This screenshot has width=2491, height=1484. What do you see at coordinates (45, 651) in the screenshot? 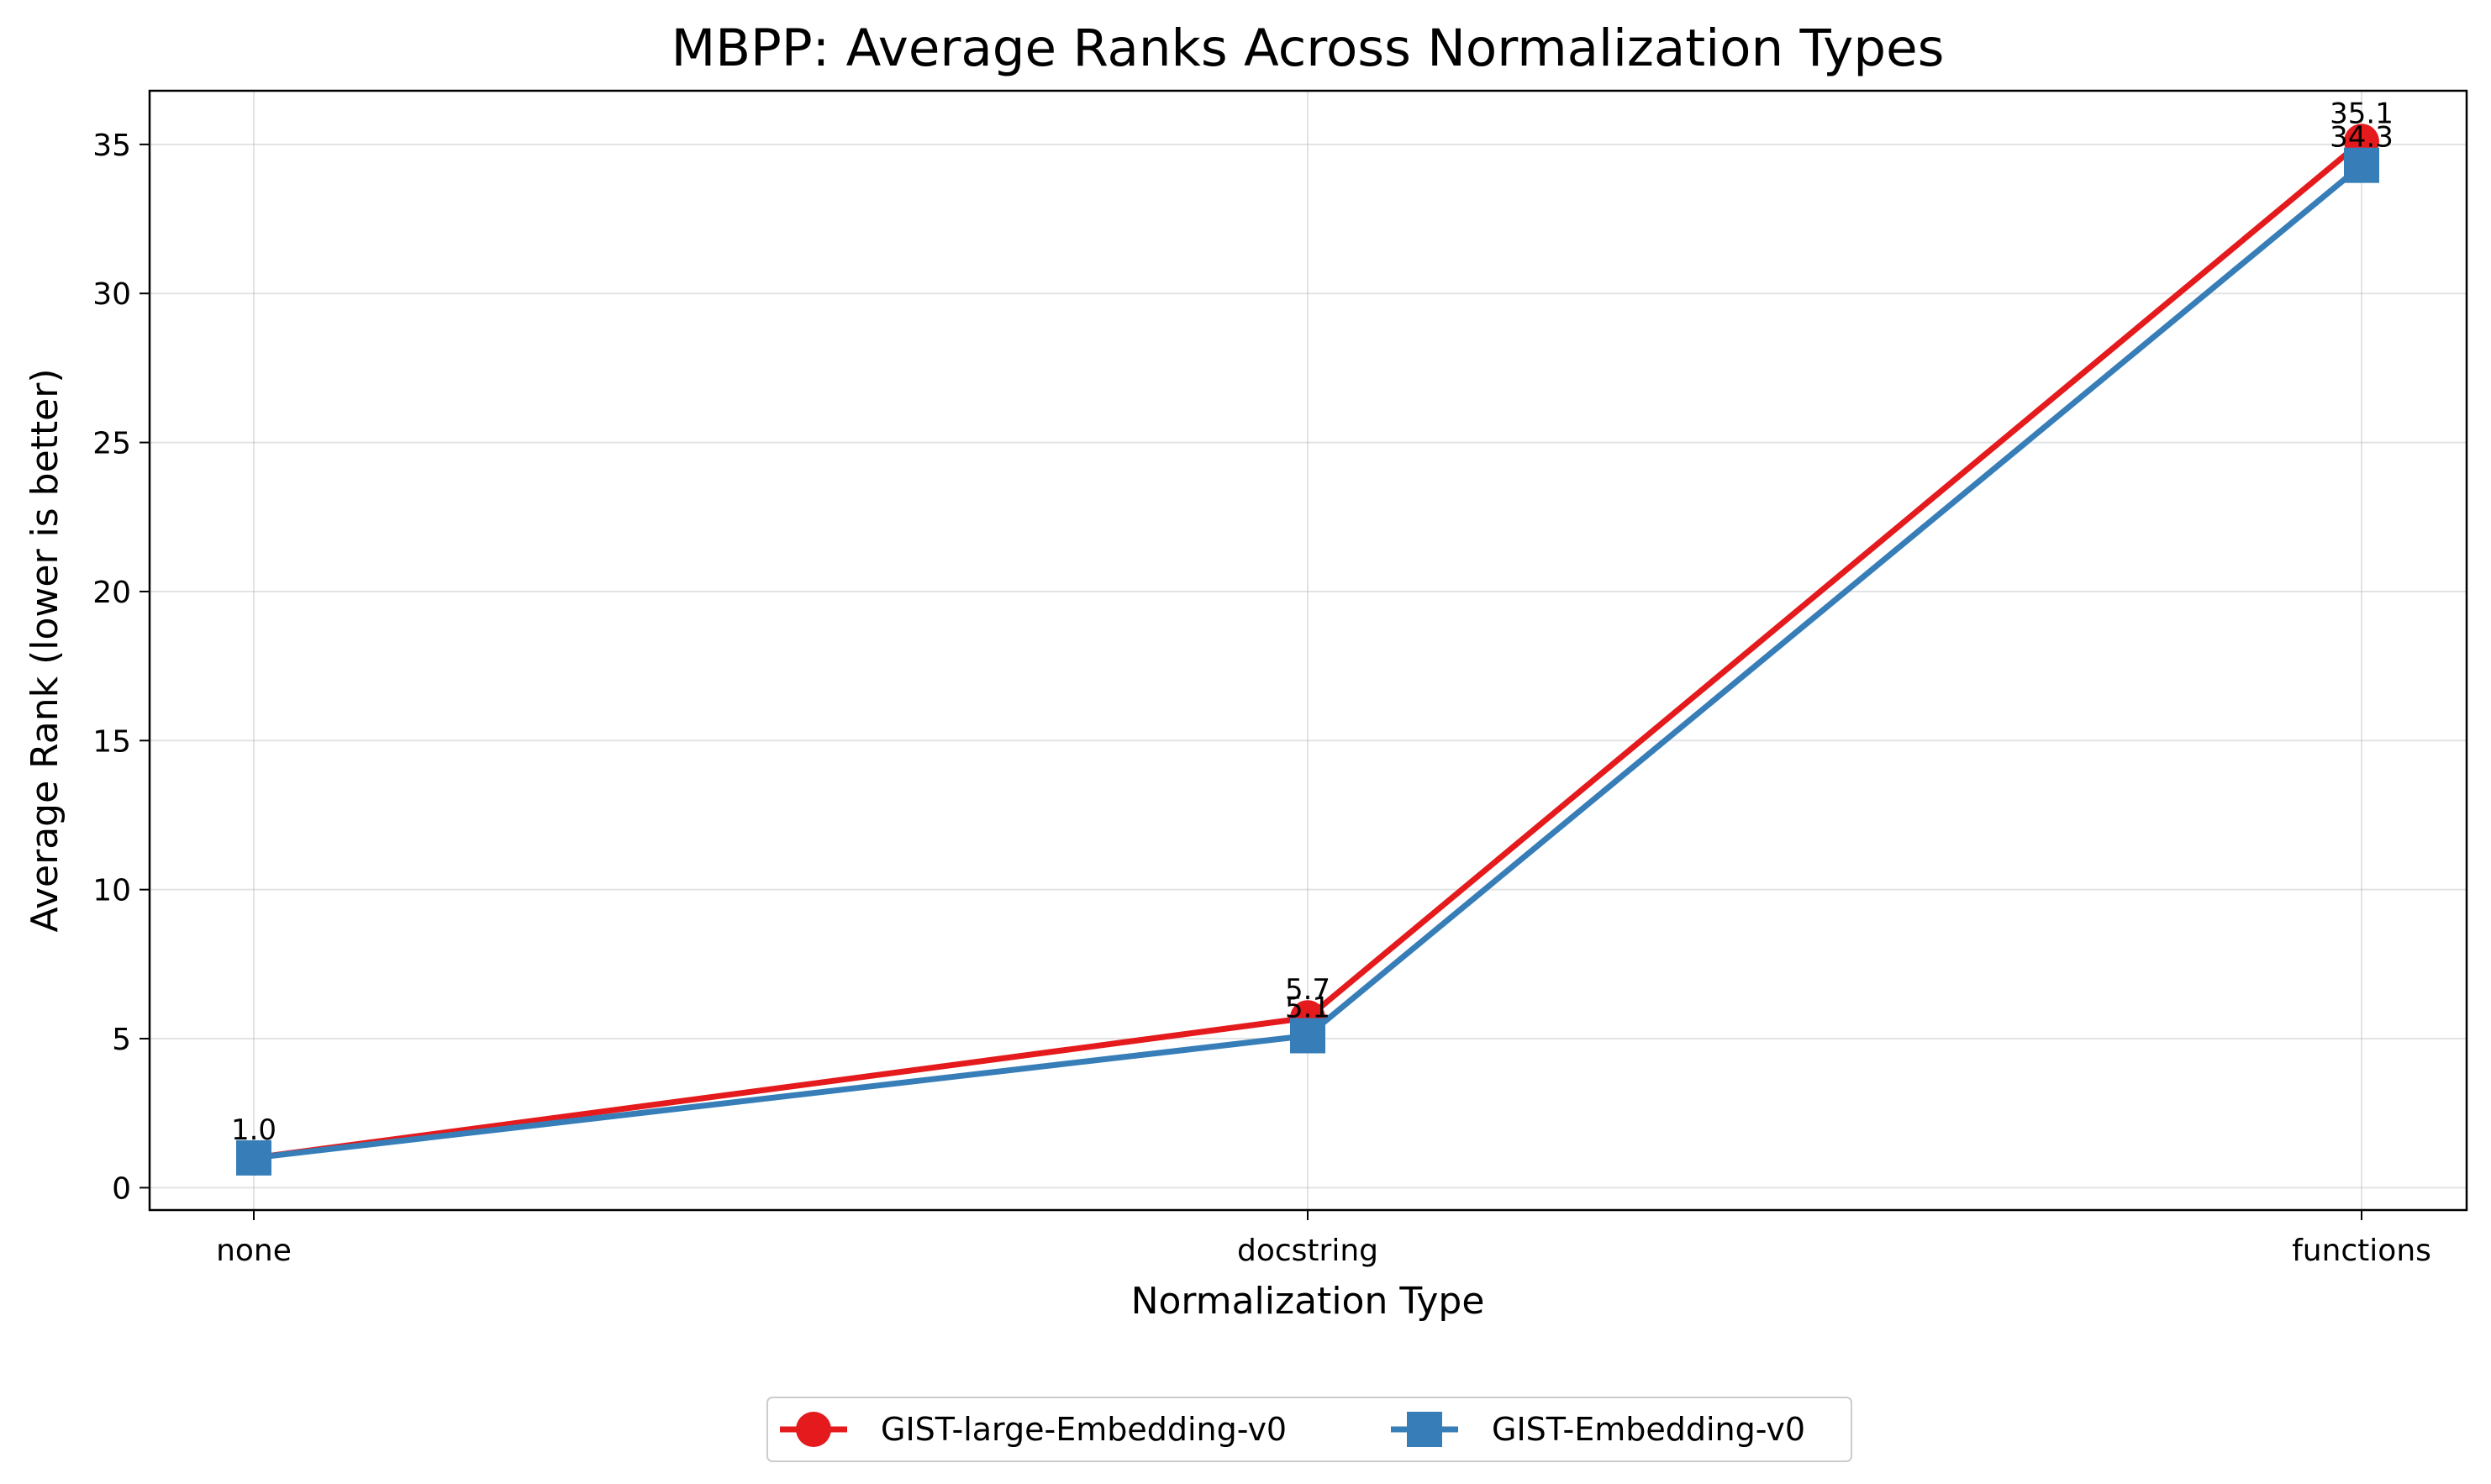
I see `y-axis-label: Average Rank (lower is better)` at bounding box center [45, 651].